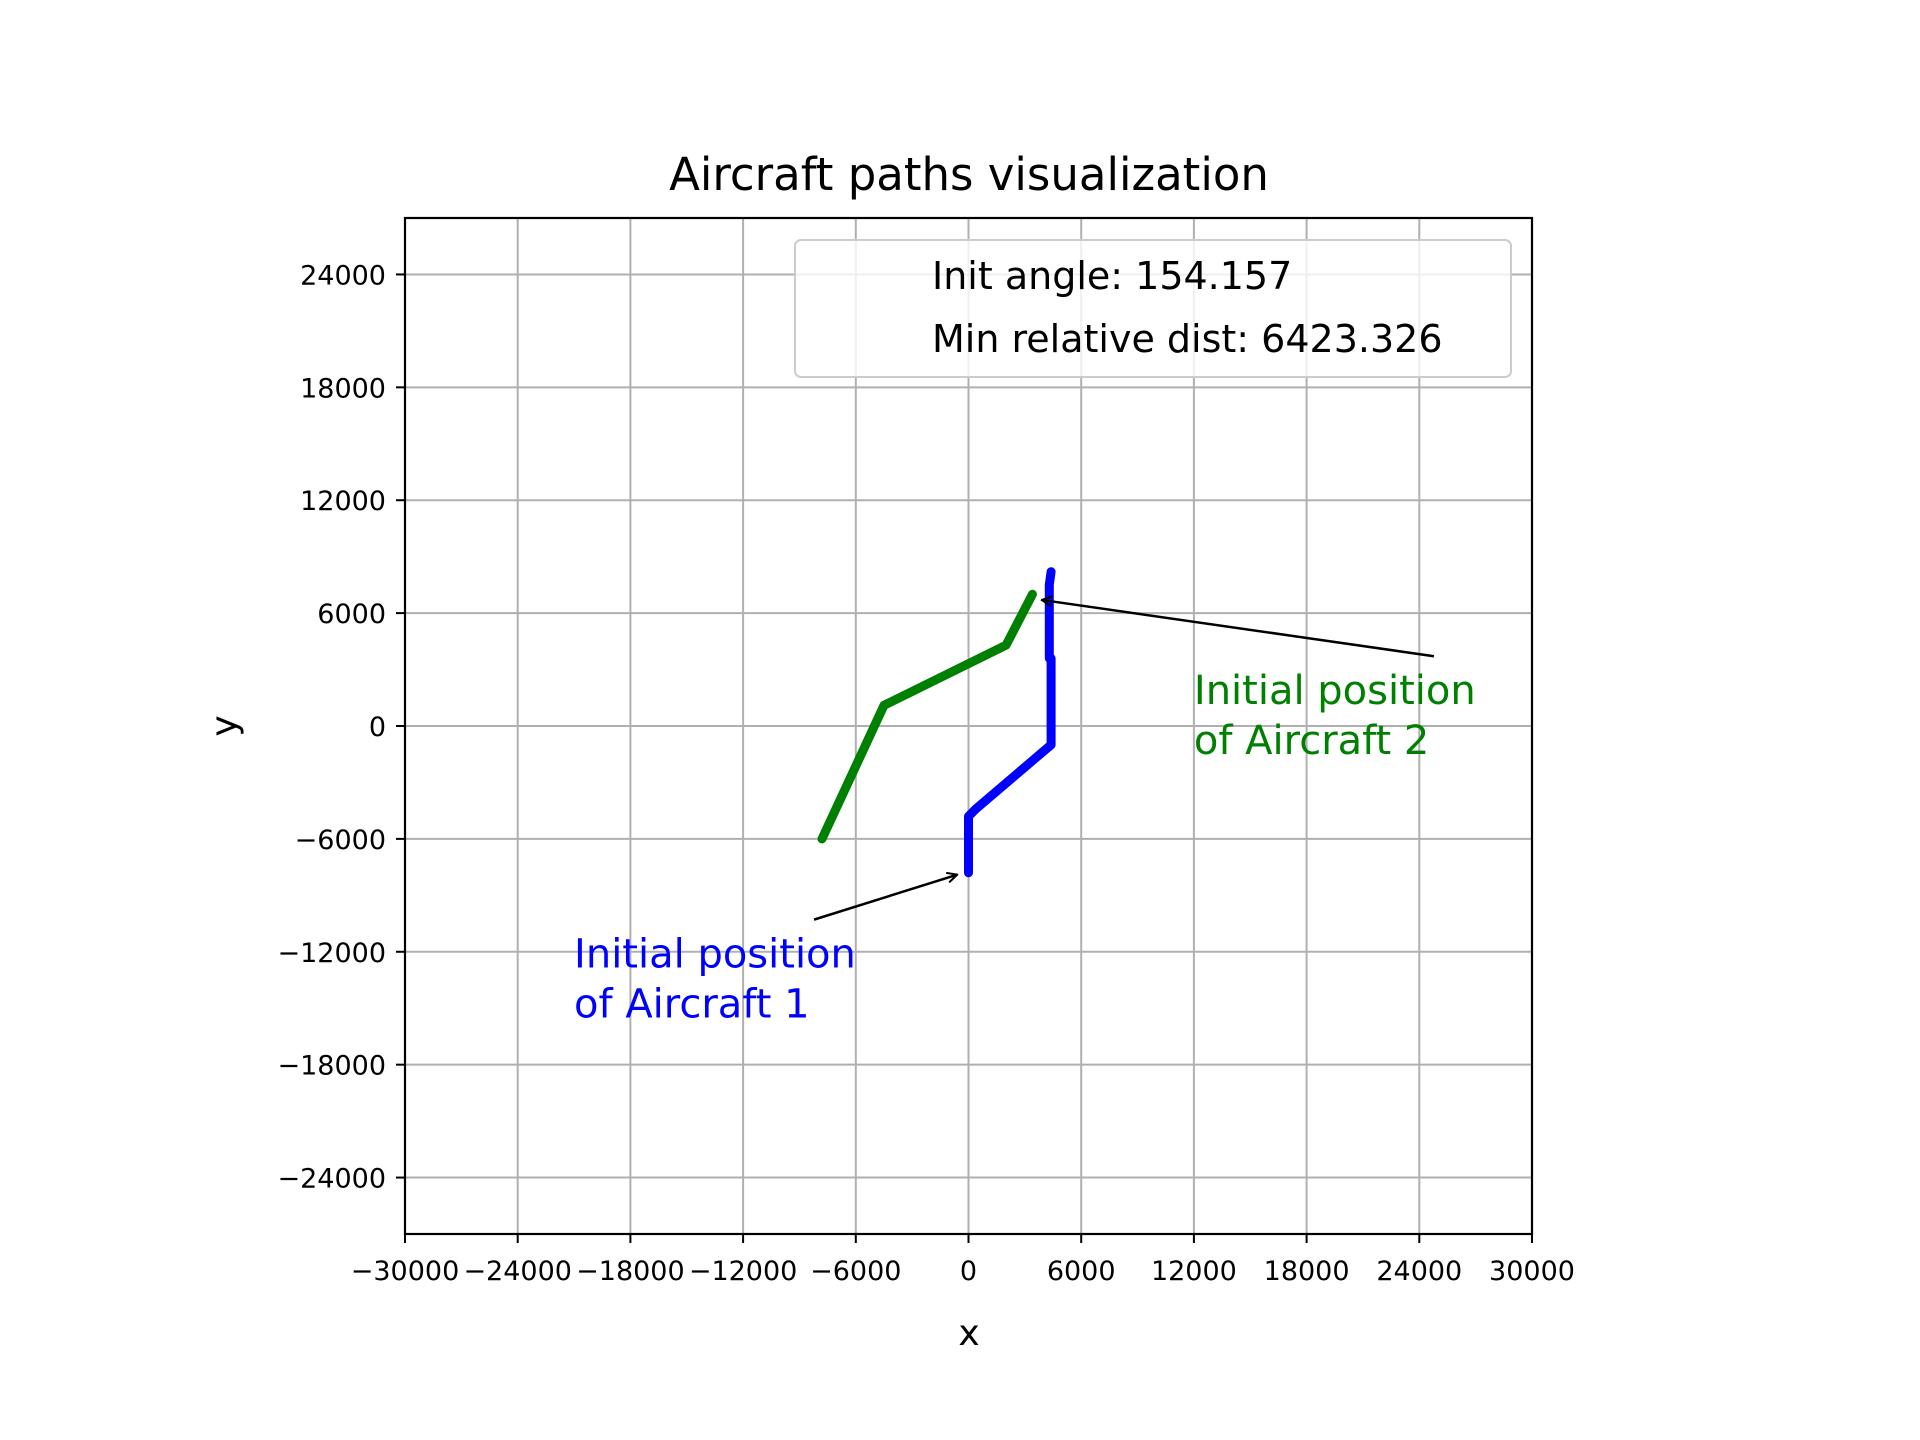  What do you see at coordinates (855, 1271) in the screenshot?
I see `x-tick-label: −6000` at bounding box center [855, 1271].